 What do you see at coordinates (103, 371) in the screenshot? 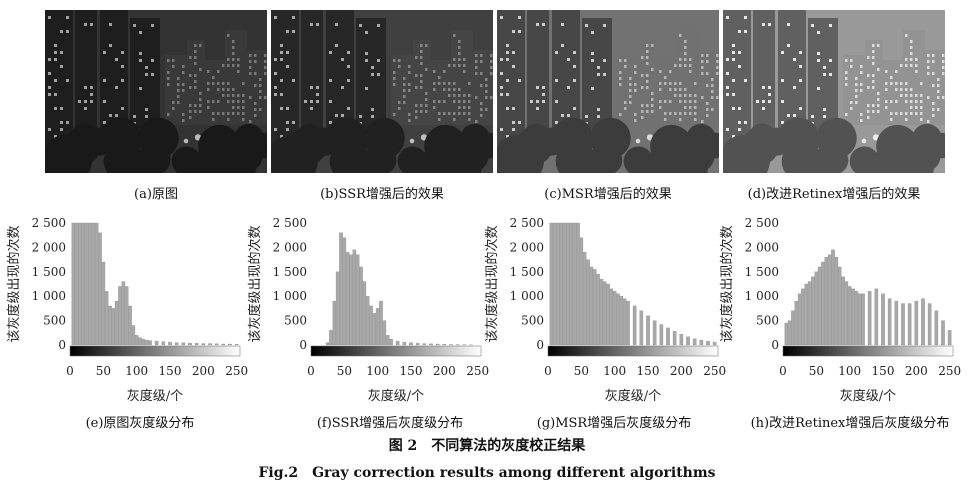
I see `x-tick-label: 50` at bounding box center [103, 371].